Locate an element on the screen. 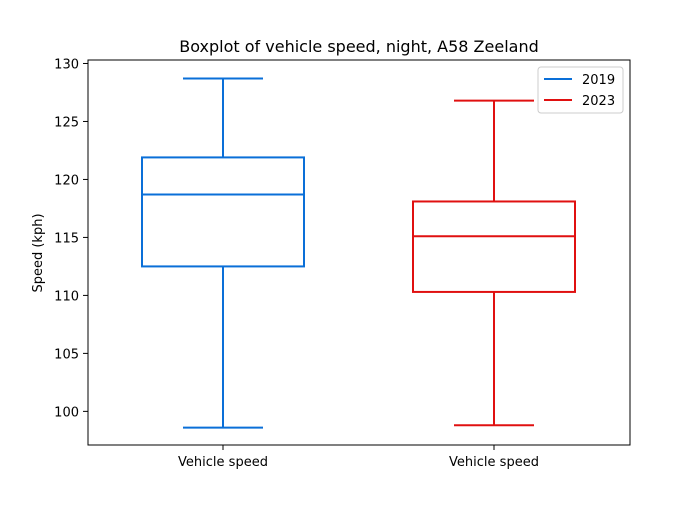 This screenshot has width=700, height=505. y-tick-label: 130 is located at coordinates (66, 64).